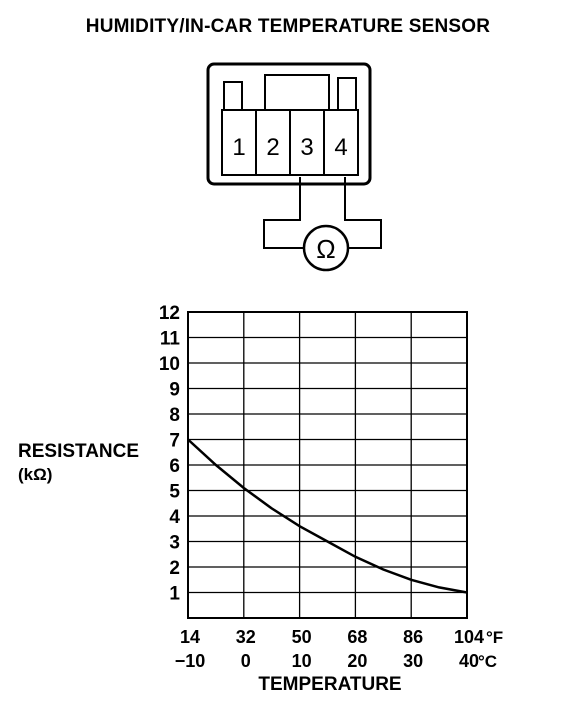  What do you see at coordinates (494, 637) in the screenshot?
I see `x-unit-fahrenheit: °F` at bounding box center [494, 637].